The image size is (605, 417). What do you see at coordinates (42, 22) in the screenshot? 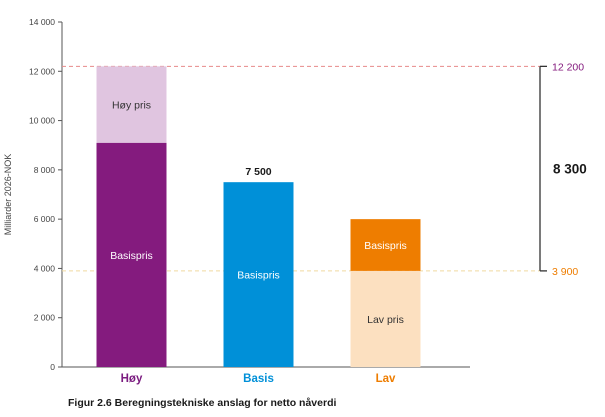
I see `y-tick-label: 14 000` at bounding box center [42, 22].